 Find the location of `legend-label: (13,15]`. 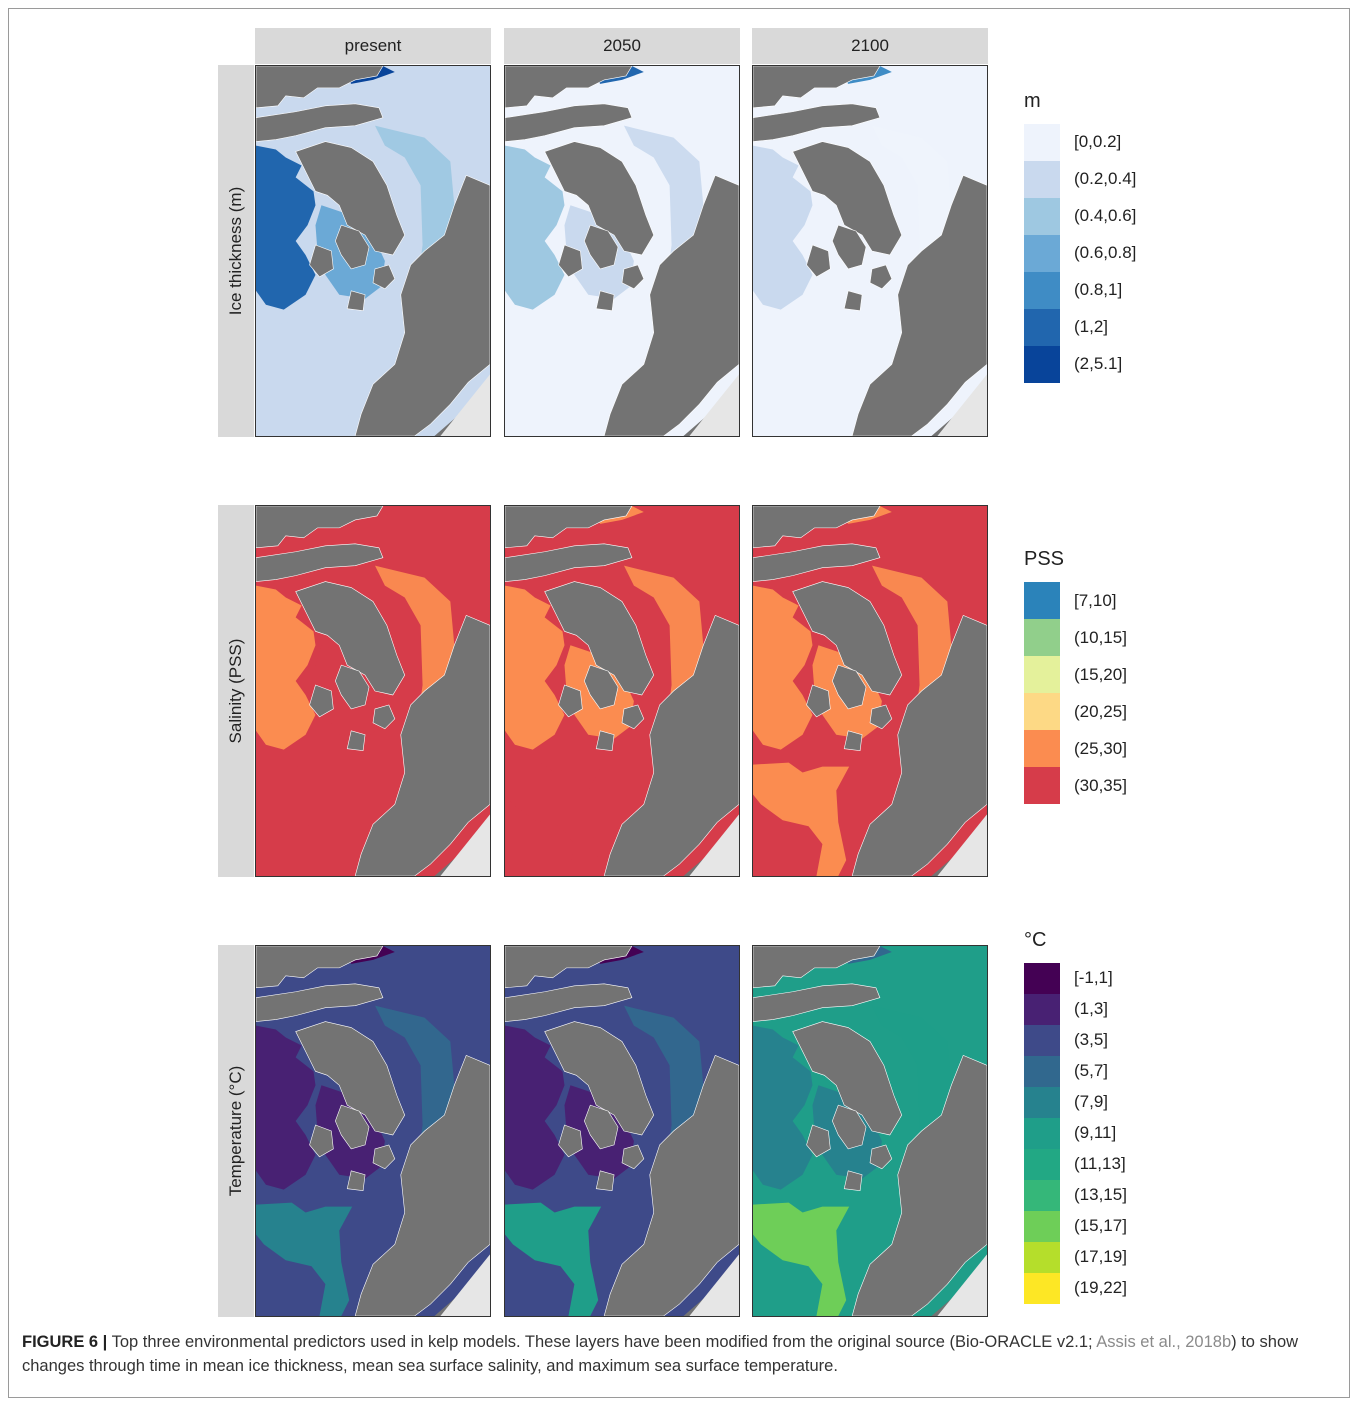

legend-label: (13,15] is located at coordinates (1100, 1194).